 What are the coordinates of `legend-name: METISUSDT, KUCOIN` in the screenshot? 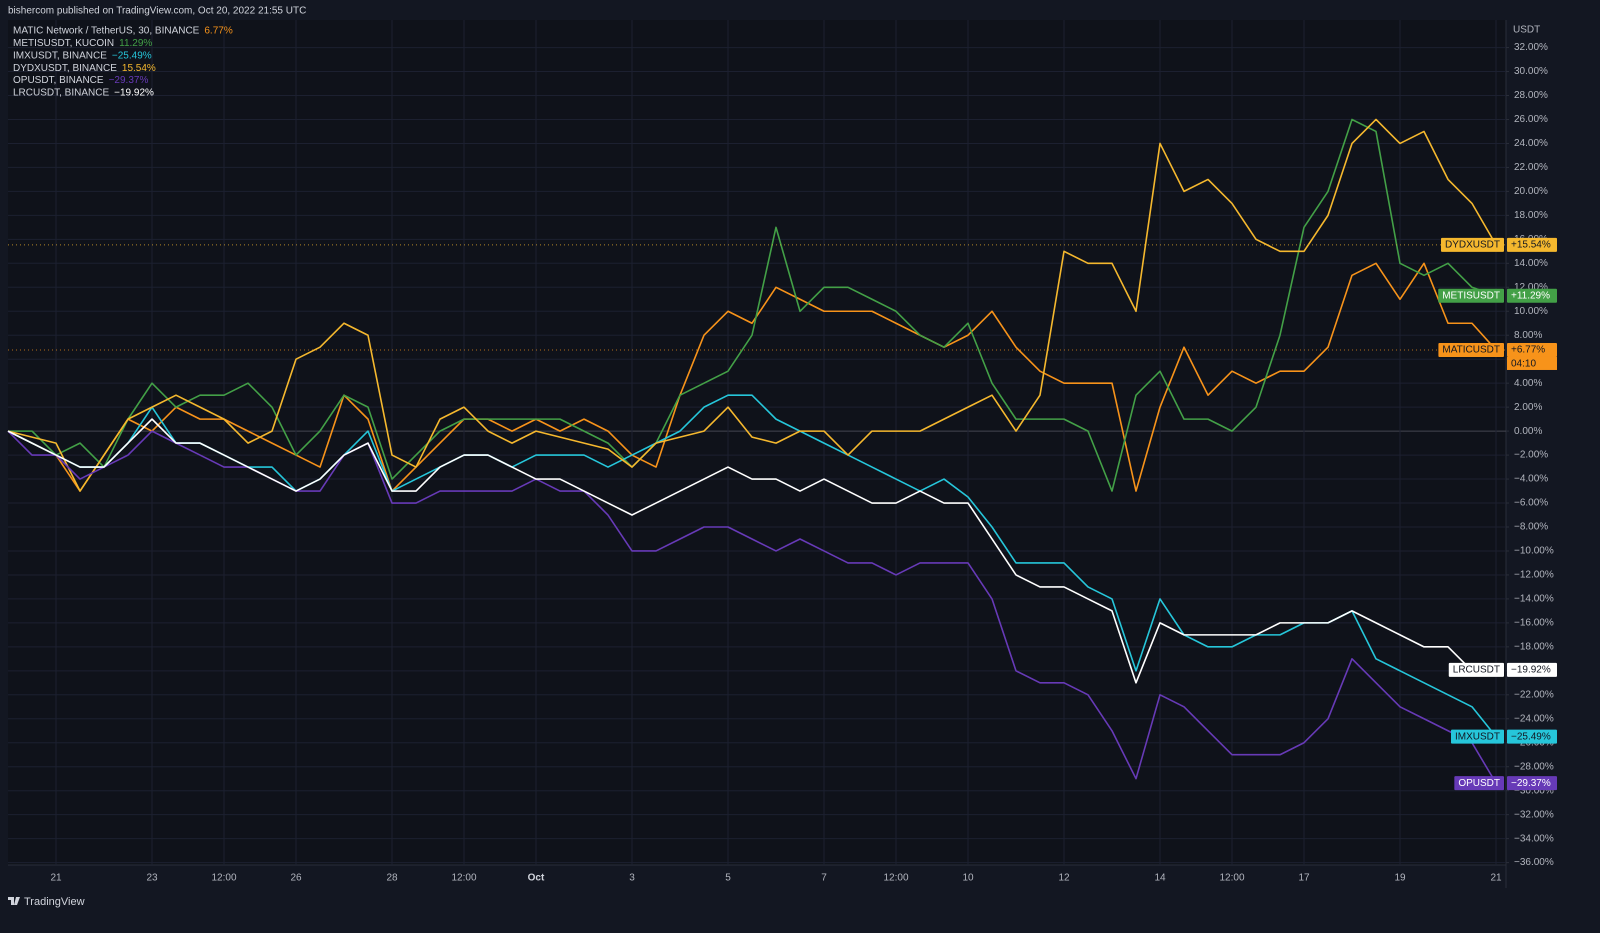 It's located at (63, 43).